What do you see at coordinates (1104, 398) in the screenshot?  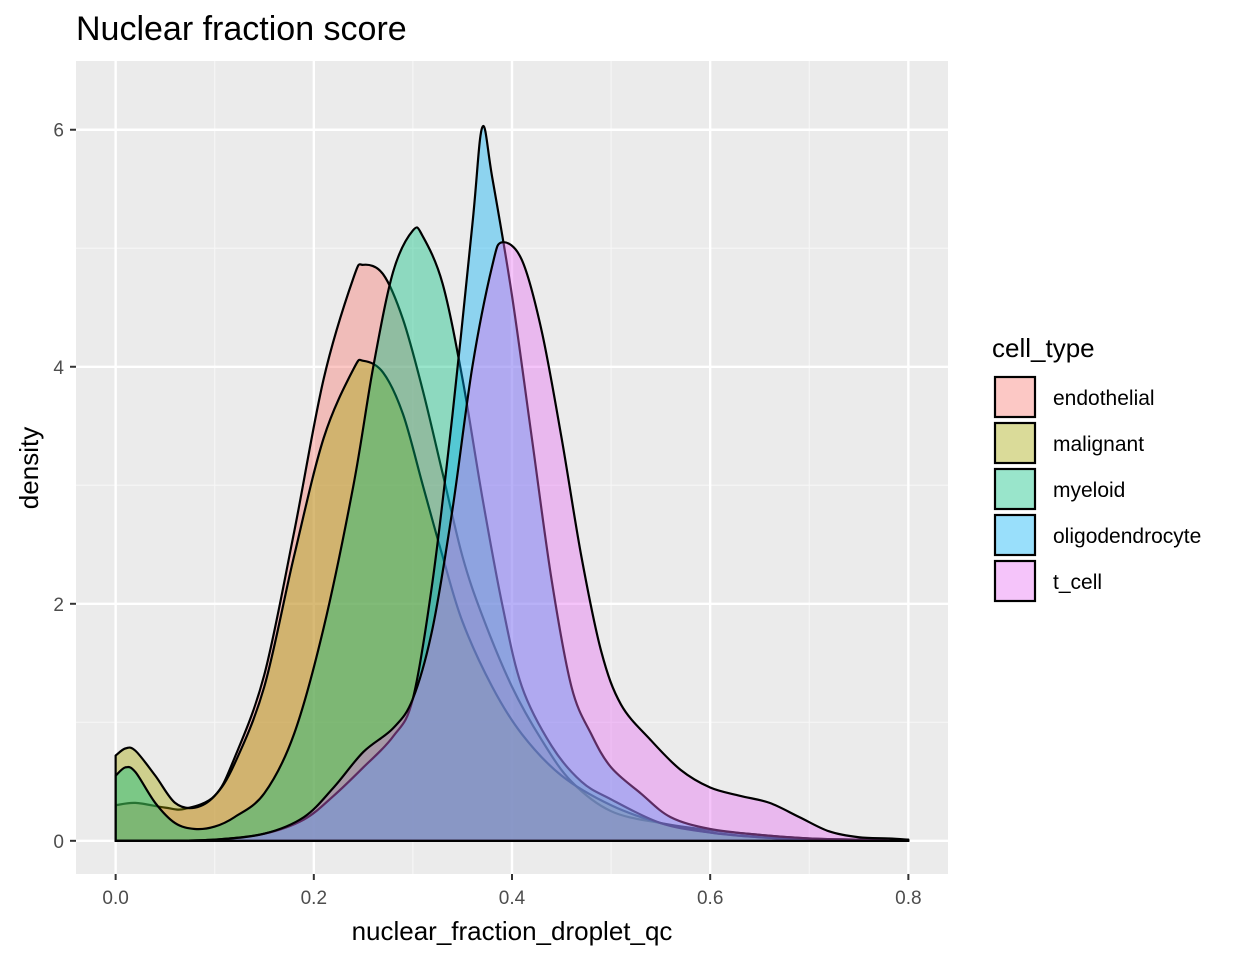 I see `legend-label-endothelial: endothelial` at bounding box center [1104, 398].